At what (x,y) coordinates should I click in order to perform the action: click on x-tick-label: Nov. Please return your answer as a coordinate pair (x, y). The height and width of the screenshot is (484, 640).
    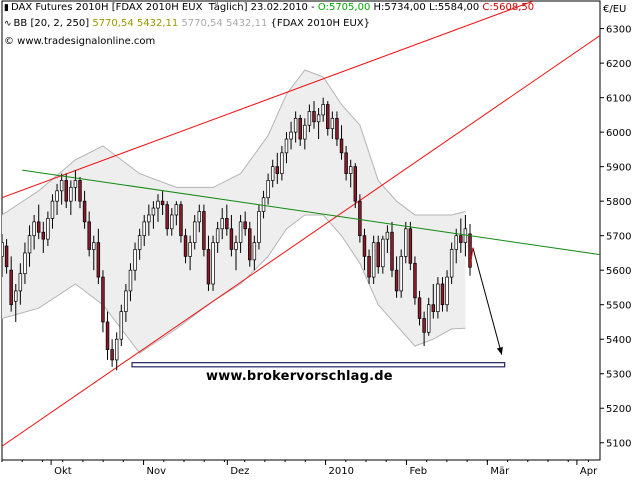
    Looking at the image, I should click on (157, 471).